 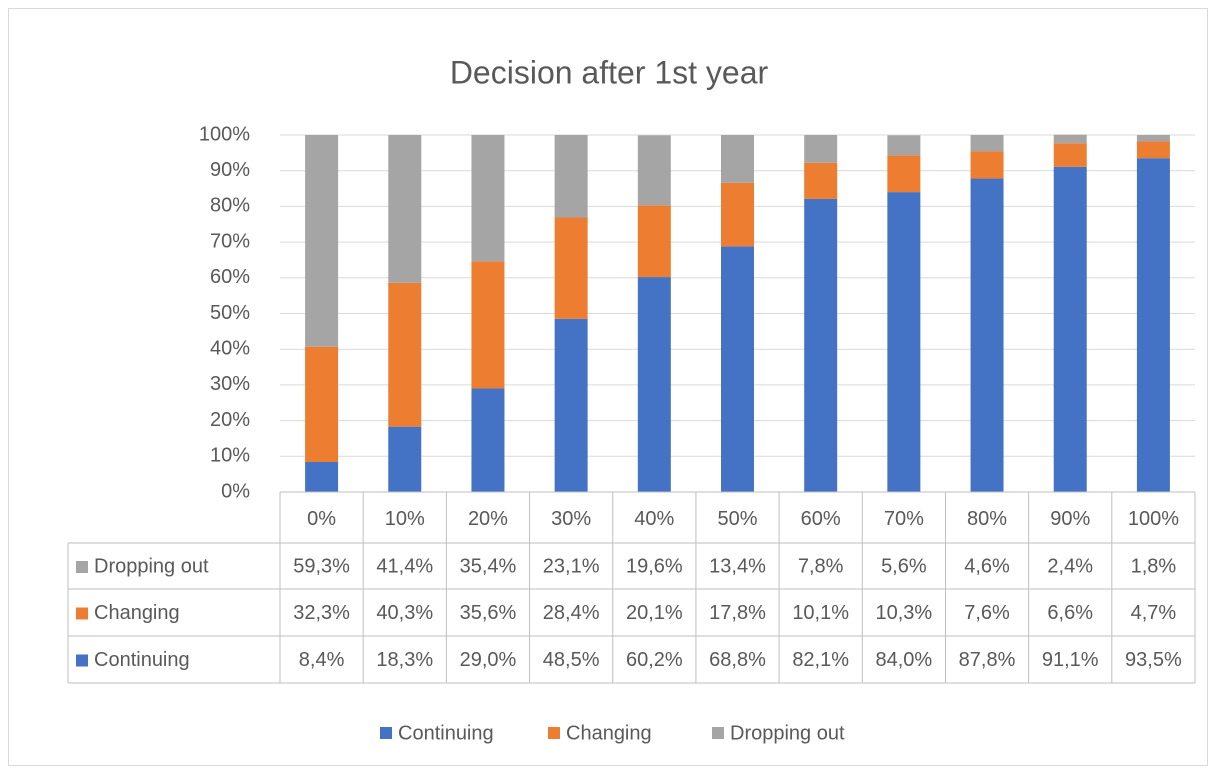 I want to click on x-tick-label: 30%, so click(x=571, y=519).